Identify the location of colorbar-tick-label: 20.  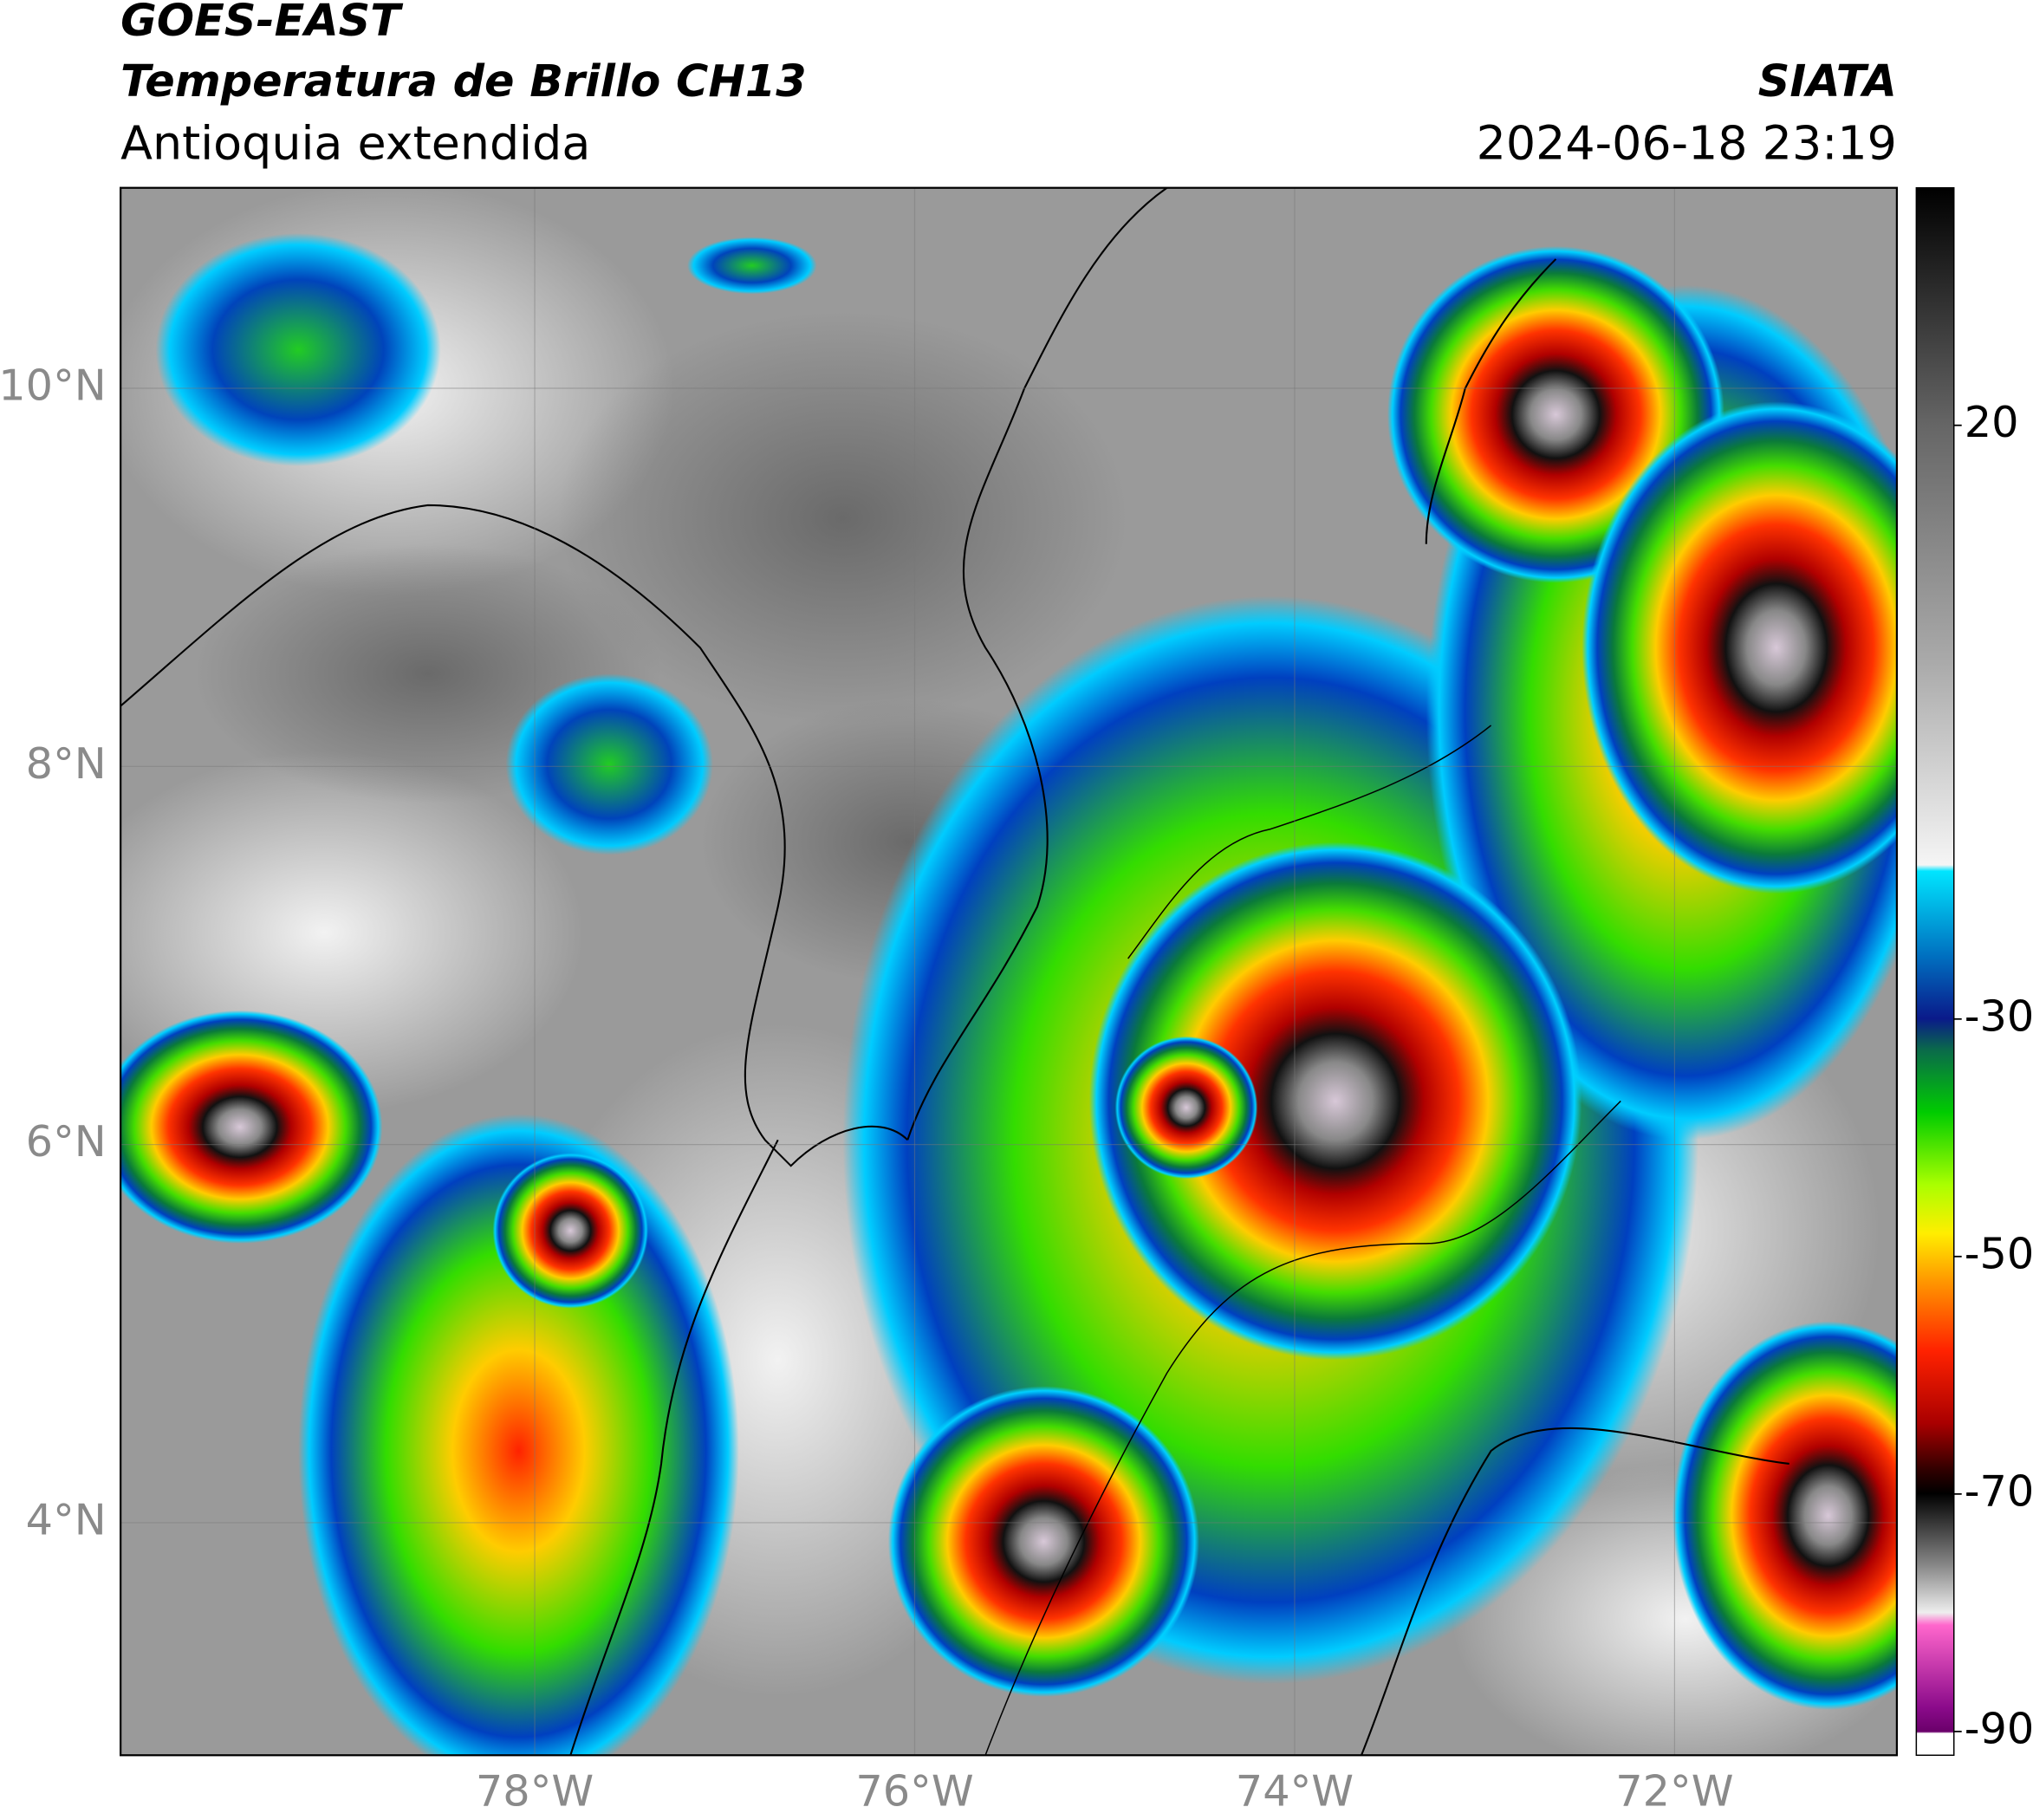
(1992, 422).